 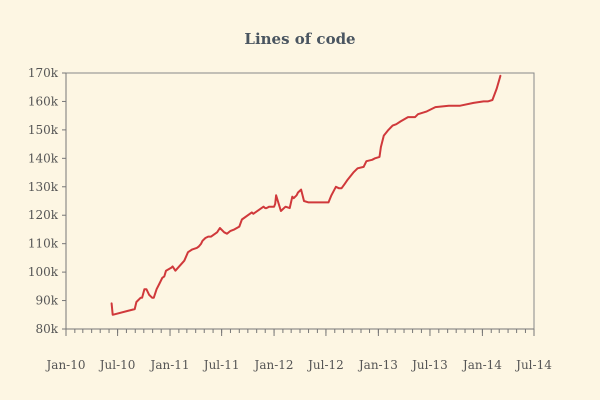 What do you see at coordinates (533, 365) in the screenshot?
I see `x-tick-label: Jul-14` at bounding box center [533, 365].